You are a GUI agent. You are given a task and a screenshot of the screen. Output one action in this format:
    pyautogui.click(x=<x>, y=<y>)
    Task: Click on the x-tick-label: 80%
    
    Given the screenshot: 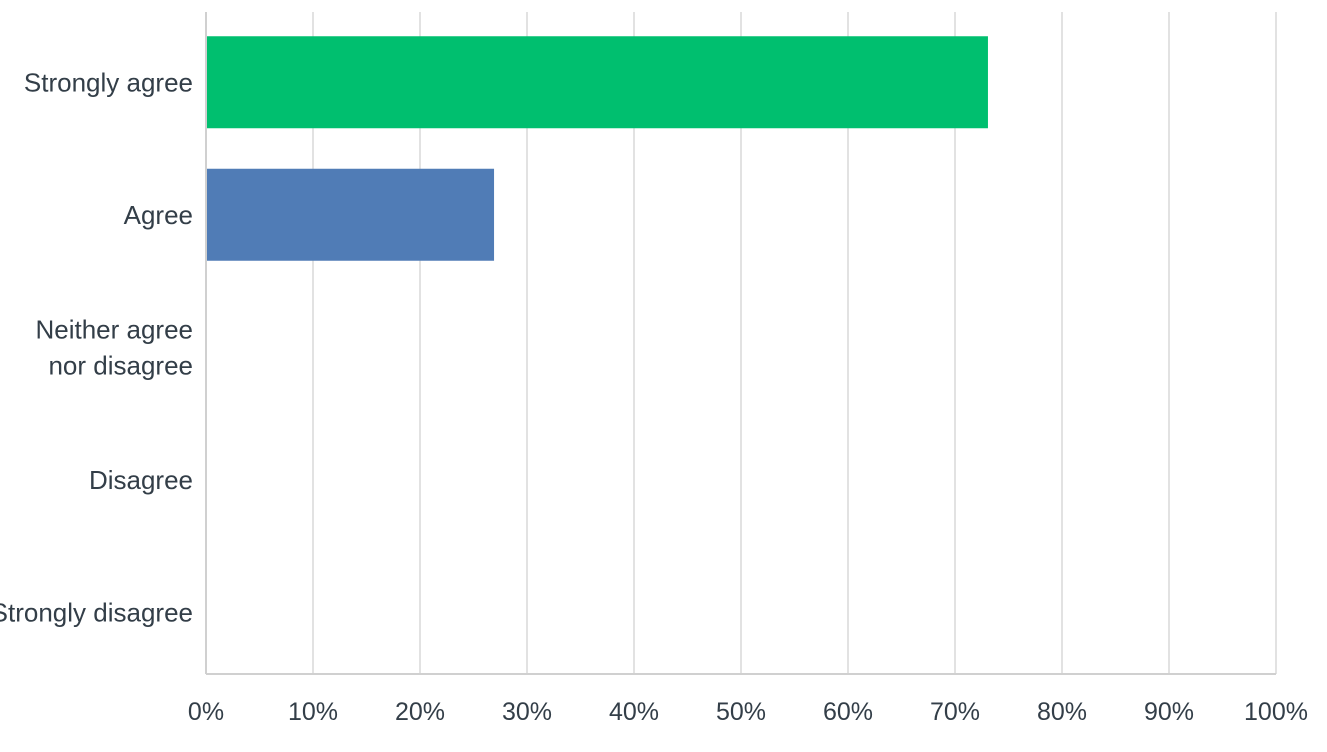 What is the action you would take?
    pyautogui.click(x=1062, y=712)
    